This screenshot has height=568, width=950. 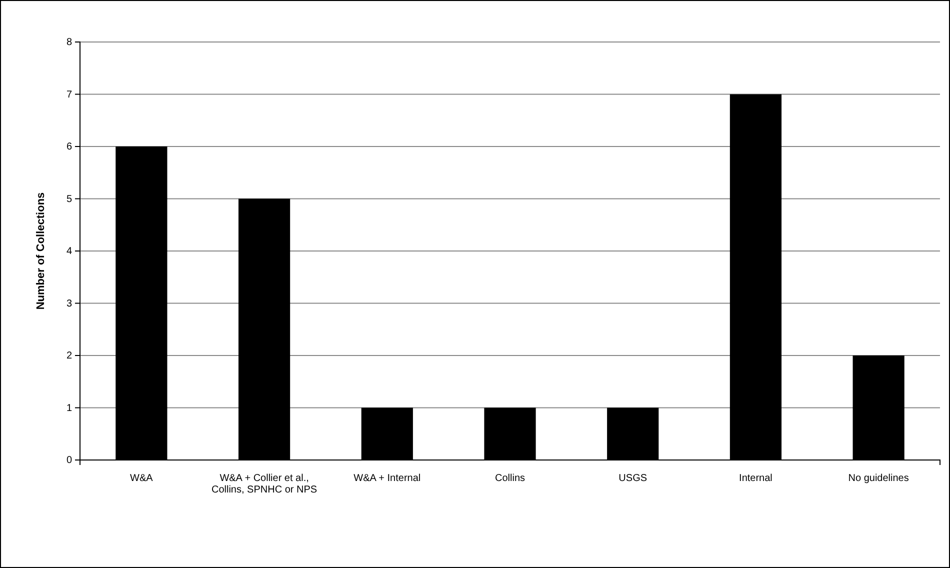 What do you see at coordinates (510, 478) in the screenshot?
I see `x-tick-label: Collins` at bounding box center [510, 478].